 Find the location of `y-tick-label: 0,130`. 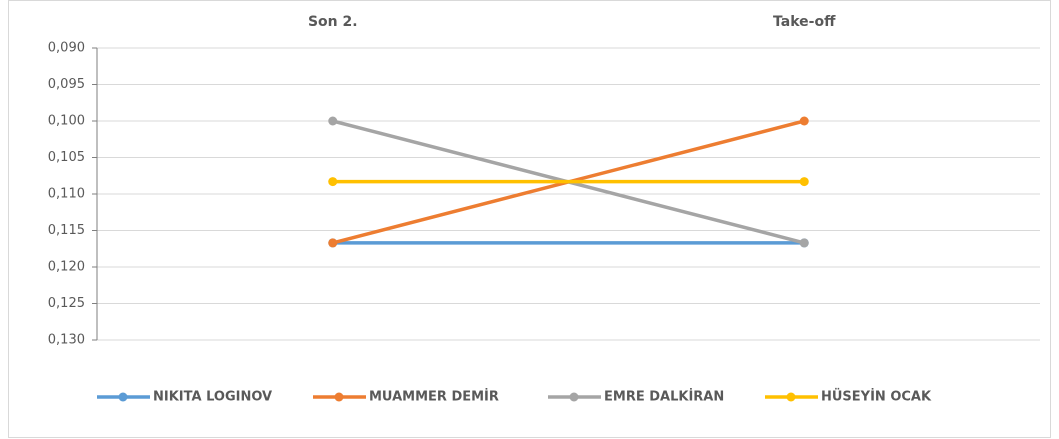

y-tick-label: 0,130 is located at coordinates (66, 340).